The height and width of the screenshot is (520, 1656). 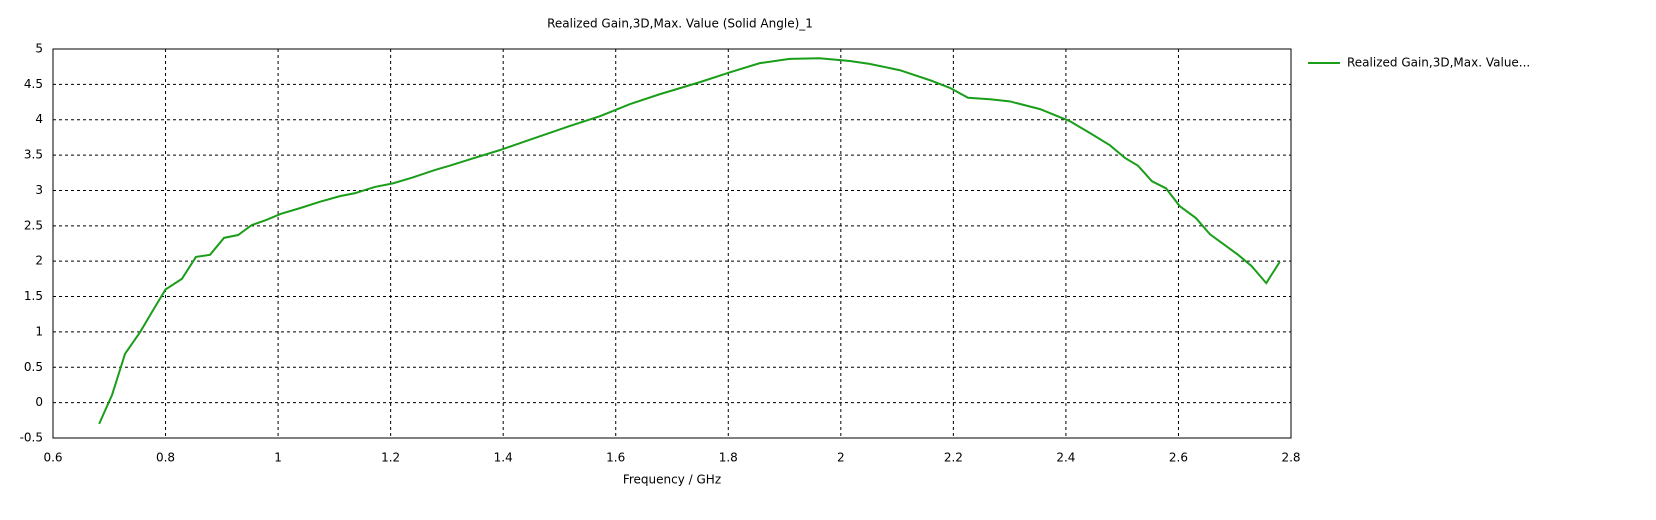 What do you see at coordinates (39, 331) in the screenshot?
I see `y-tick-label: 1` at bounding box center [39, 331].